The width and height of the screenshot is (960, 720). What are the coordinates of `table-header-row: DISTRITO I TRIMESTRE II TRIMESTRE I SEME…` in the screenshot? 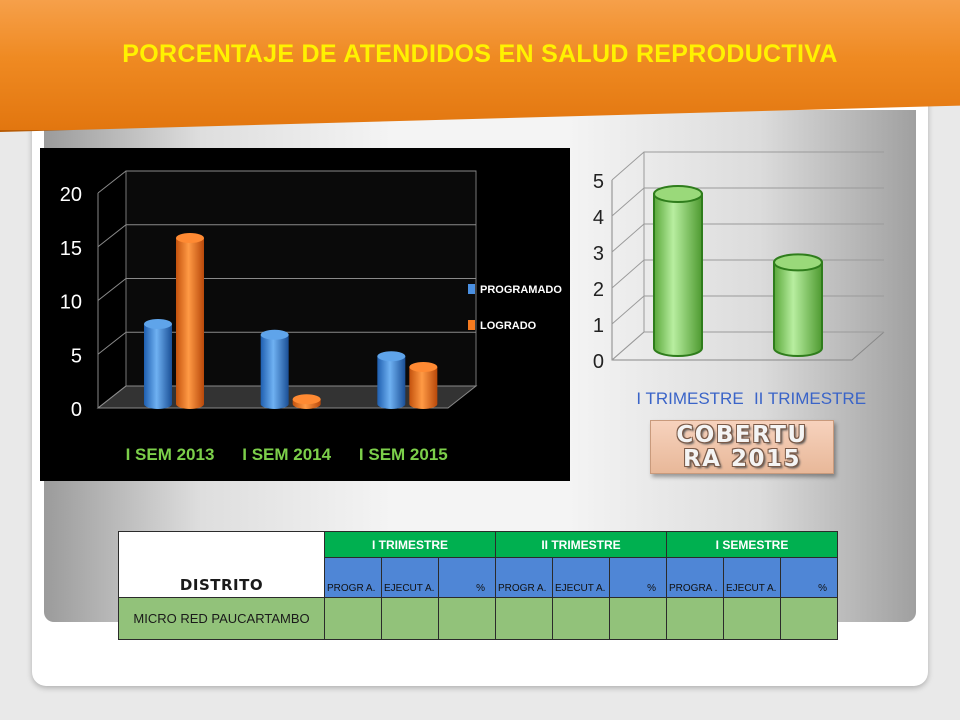 It's located at (478, 564).